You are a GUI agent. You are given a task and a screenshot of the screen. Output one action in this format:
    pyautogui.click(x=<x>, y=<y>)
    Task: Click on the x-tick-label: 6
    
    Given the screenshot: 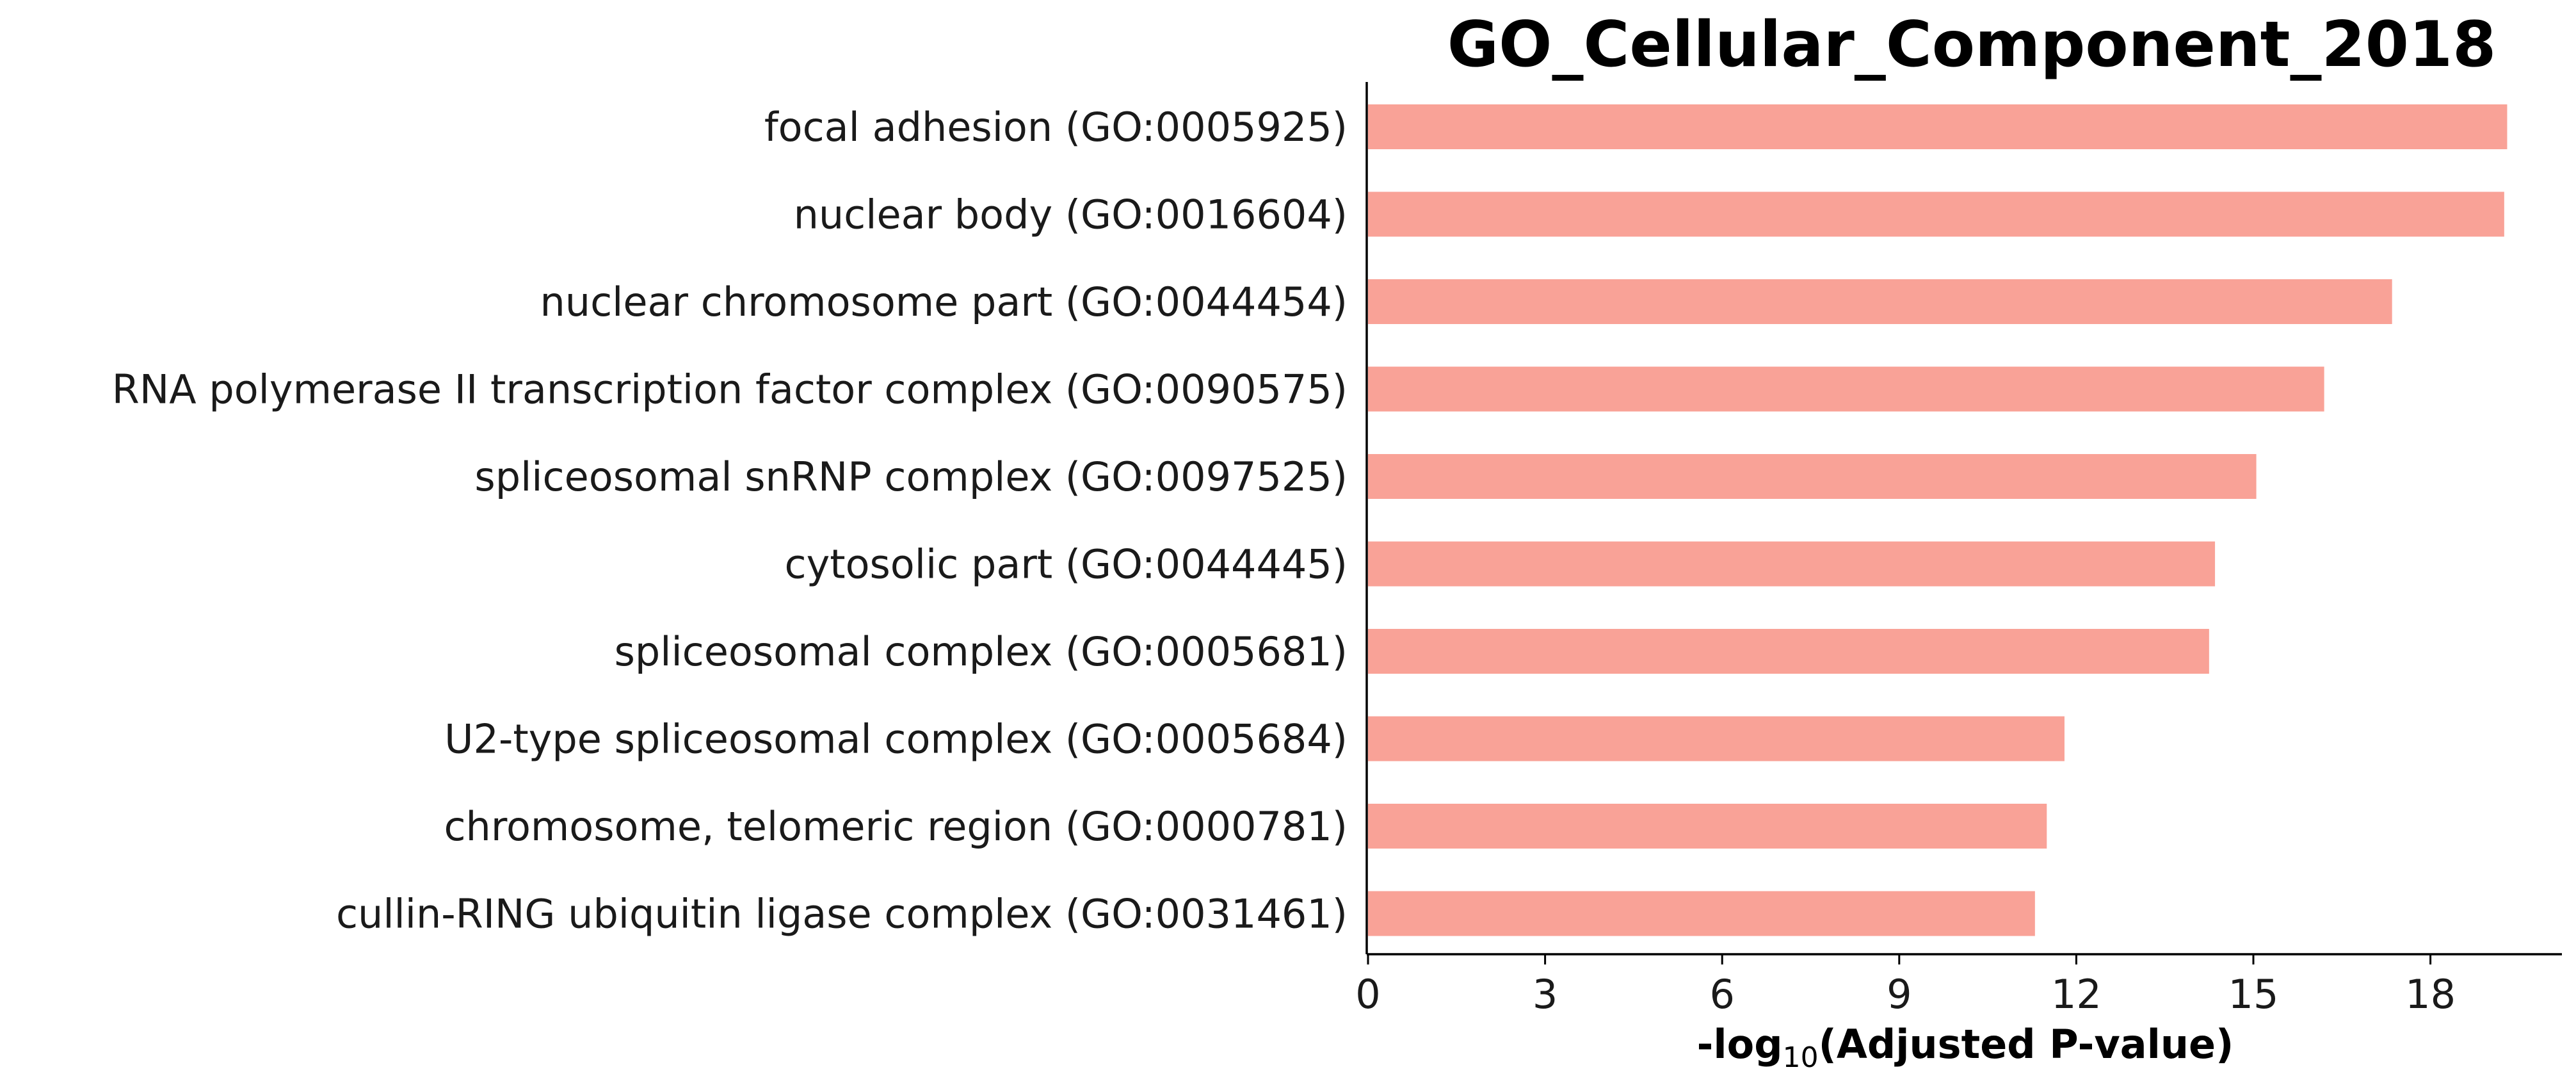 What is the action you would take?
    pyautogui.click(x=1721, y=994)
    